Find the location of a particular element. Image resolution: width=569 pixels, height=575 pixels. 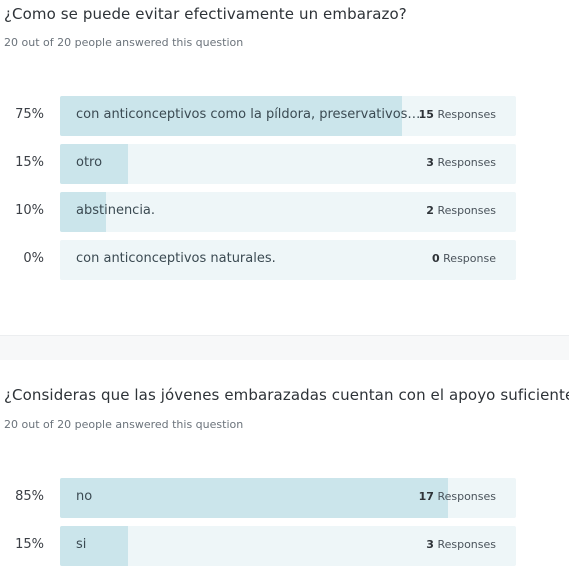

answer-count: 15 Responses is located at coordinates (457, 114).